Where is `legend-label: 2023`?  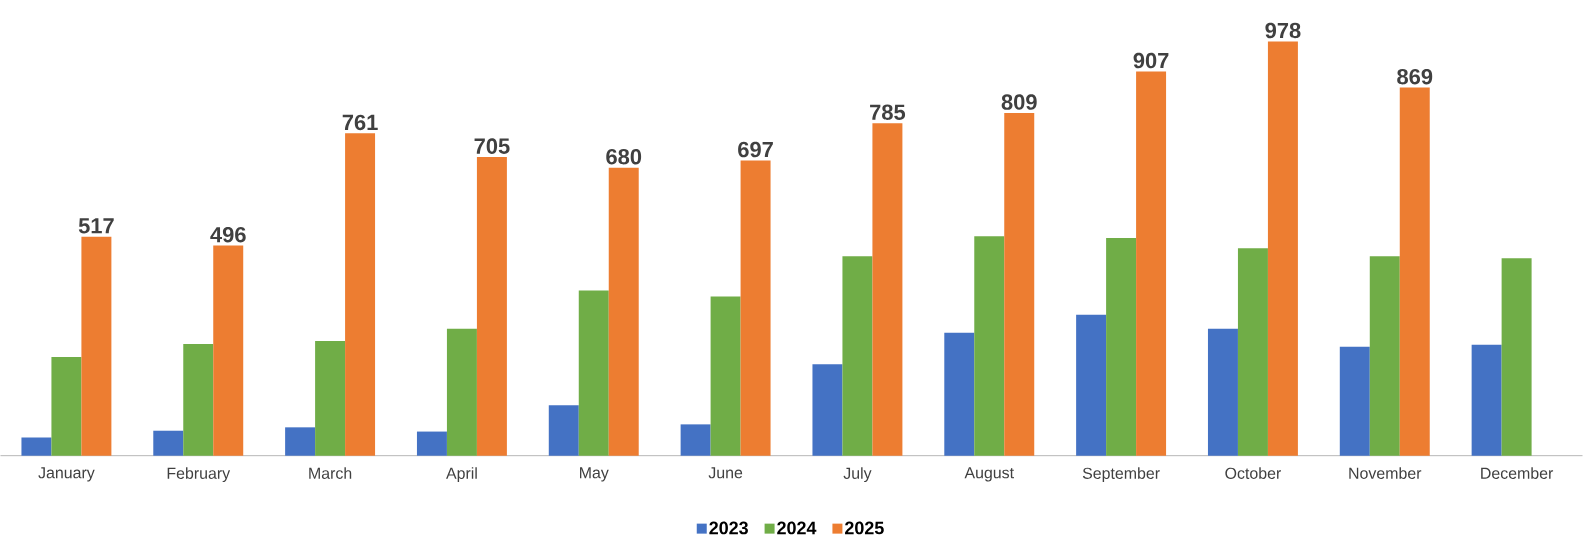 legend-label: 2023 is located at coordinates (728, 528).